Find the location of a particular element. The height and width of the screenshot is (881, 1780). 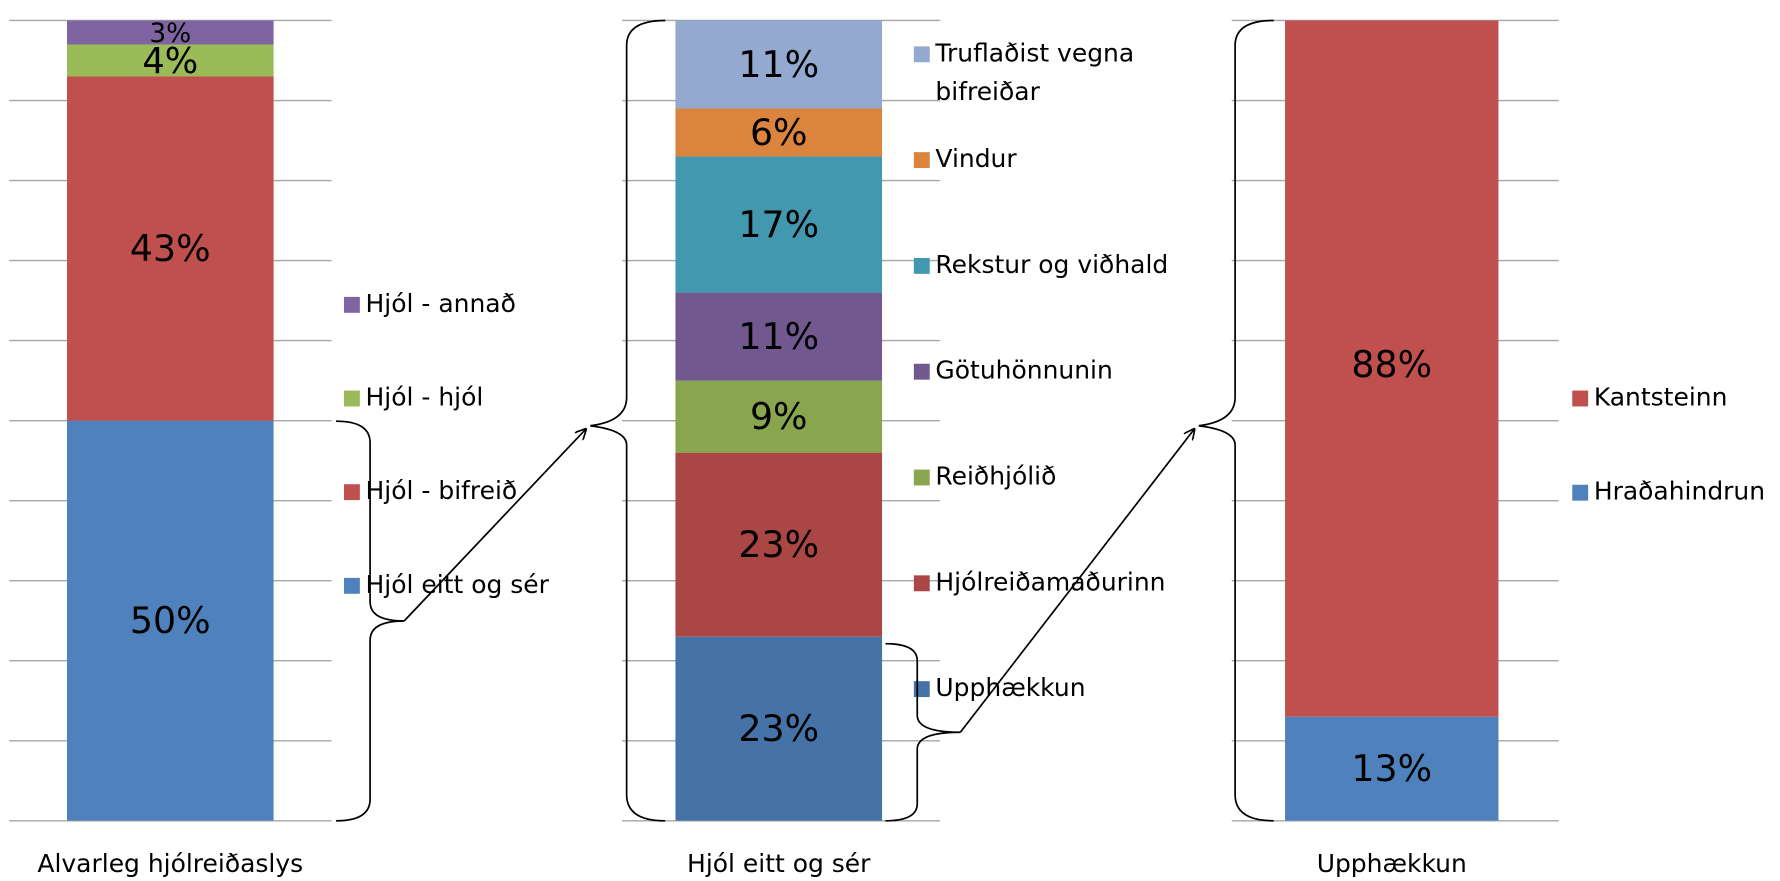

data-label: 6% is located at coordinates (779, 132).